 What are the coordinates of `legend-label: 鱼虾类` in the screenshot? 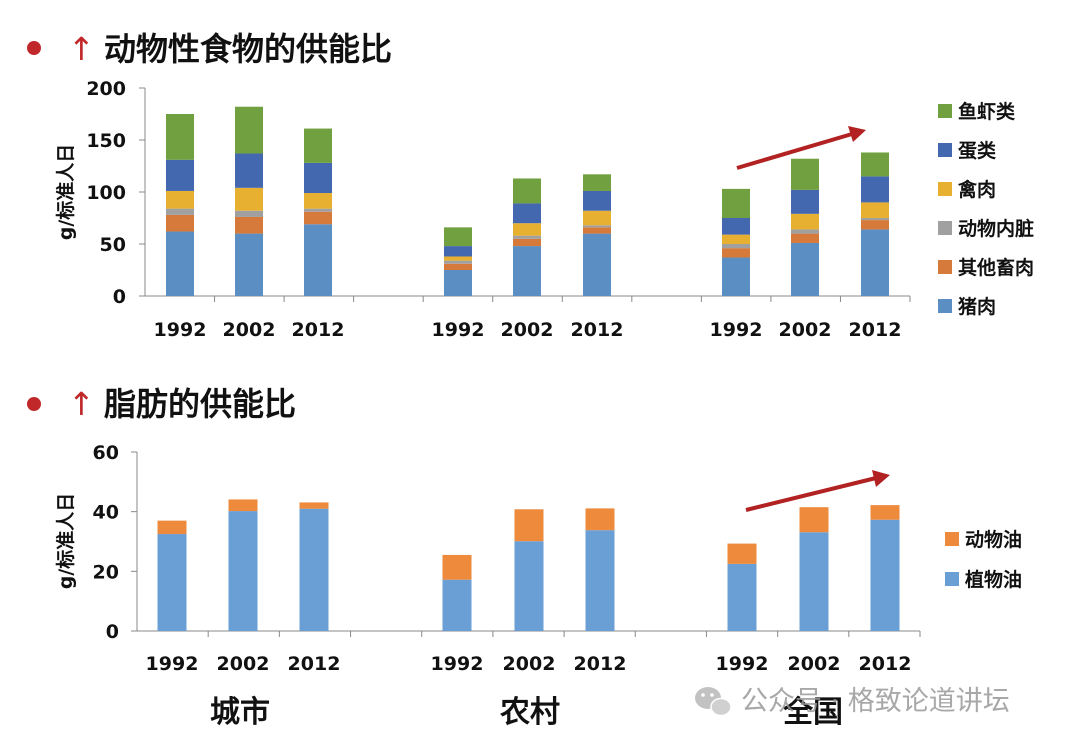 It's located at (986, 111).